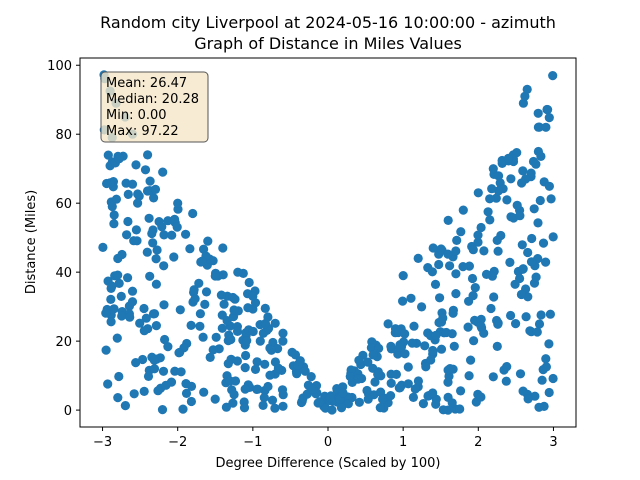 This screenshot has width=640, height=480. What do you see at coordinates (31, 242) in the screenshot?
I see `y-axis-label: Distance (Miles)` at bounding box center [31, 242].